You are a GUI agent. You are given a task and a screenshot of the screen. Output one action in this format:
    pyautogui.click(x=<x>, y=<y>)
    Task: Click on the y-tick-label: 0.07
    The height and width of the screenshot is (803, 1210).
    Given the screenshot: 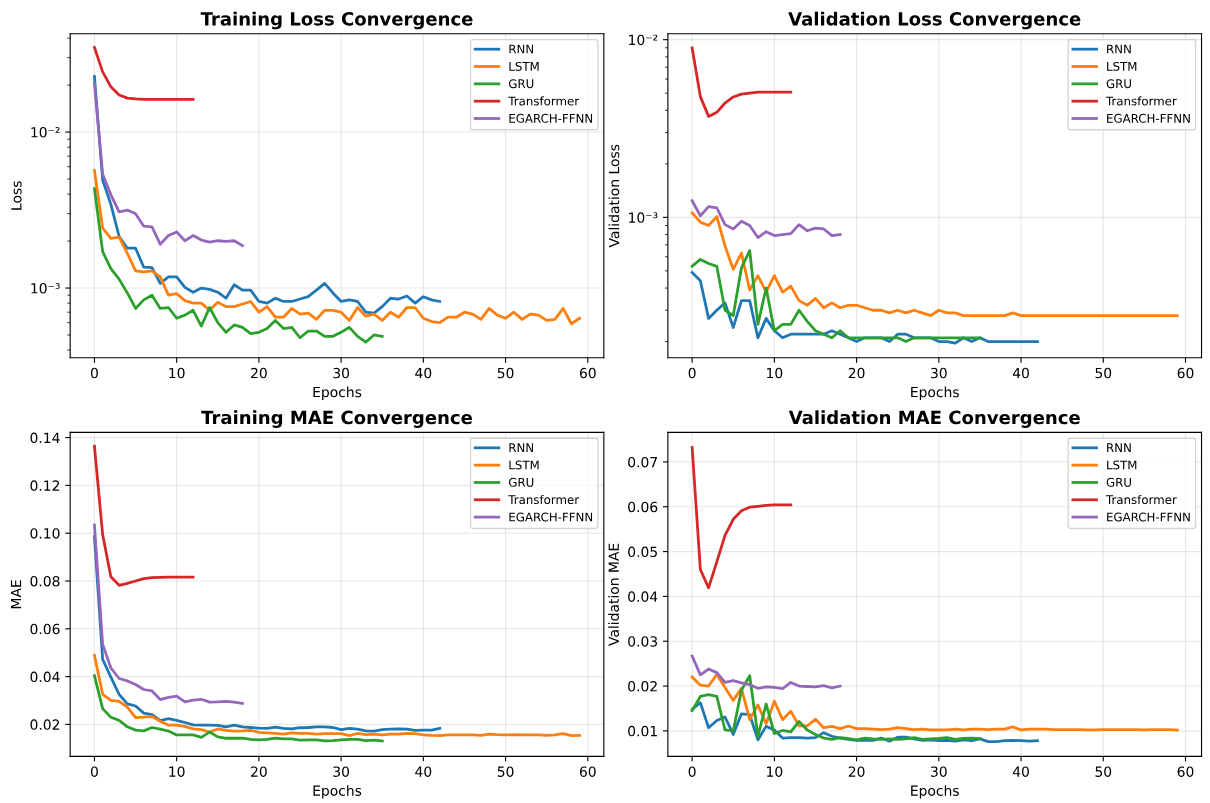 What is the action you would take?
    pyautogui.click(x=642, y=462)
    